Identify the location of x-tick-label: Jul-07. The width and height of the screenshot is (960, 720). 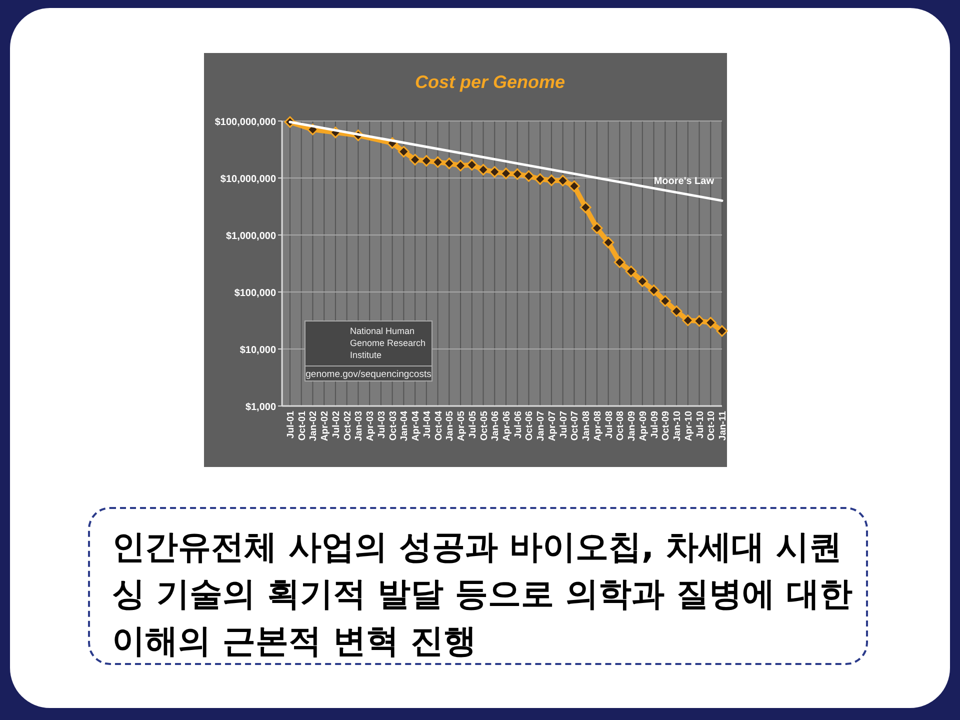
(564, 424).